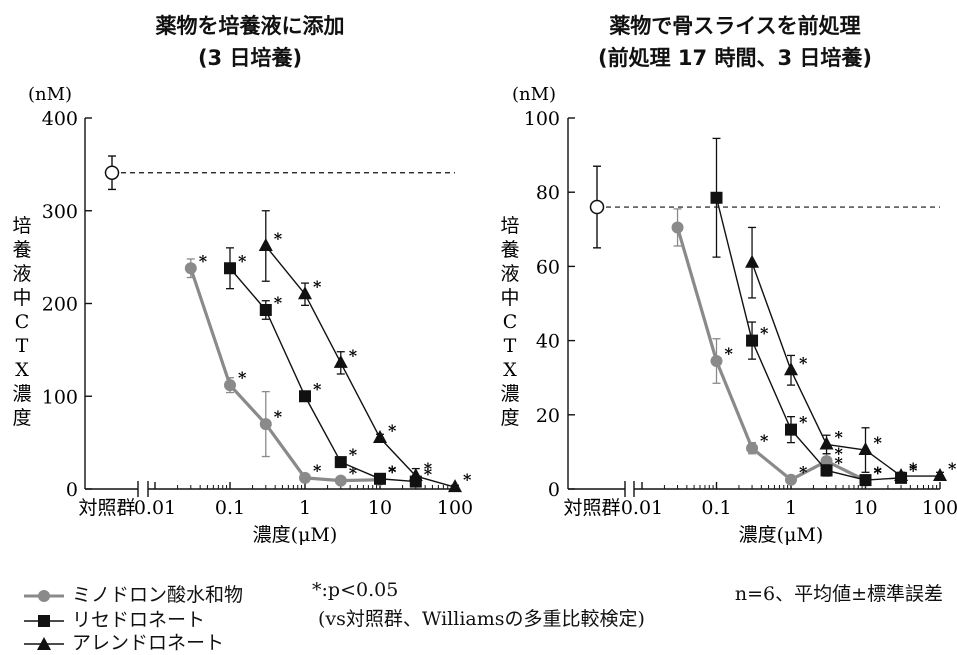 This screenshot has width=957, height=655. What do you see at coordinates (60, 212) in the screenshot?
I see `y-tick-label: 300` at bounding box center [60, 212].